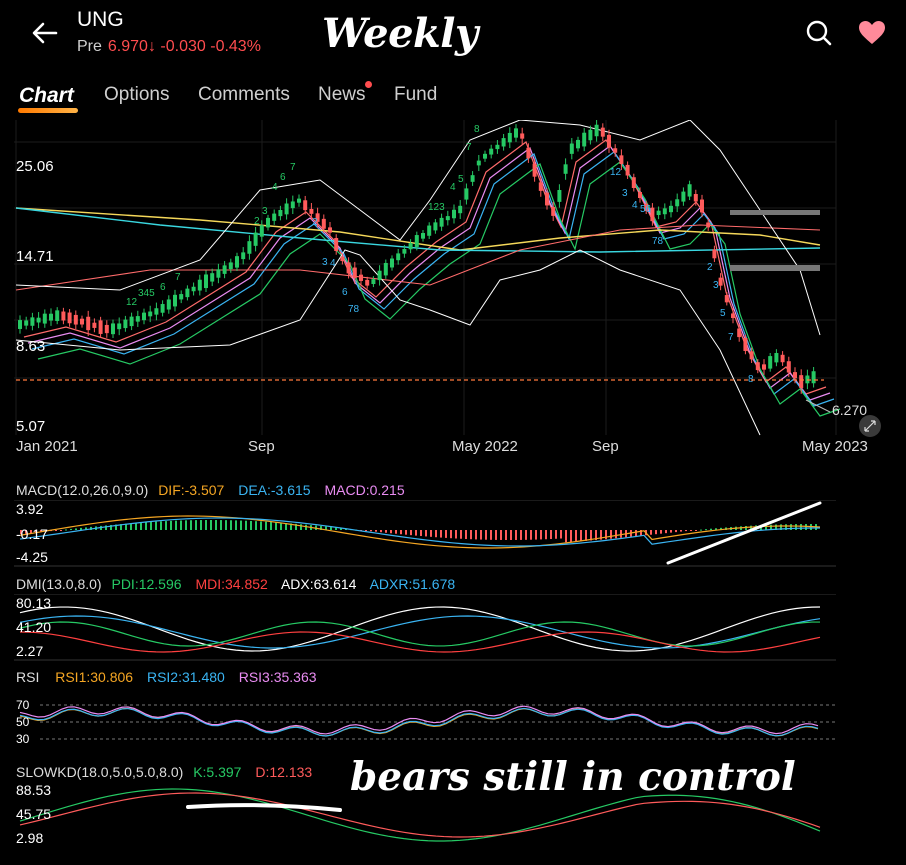 The width and height of the screenshot is (906, 865). I want to click on drawn-trendline, so click(744, 533).